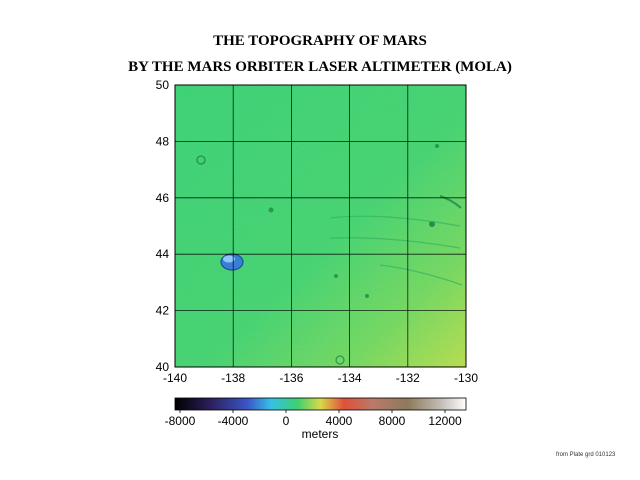  What do you see at coordinates (175, 378) in the screenshot?
I see `x-tick-label: -140` at bounding box center [175, 378].